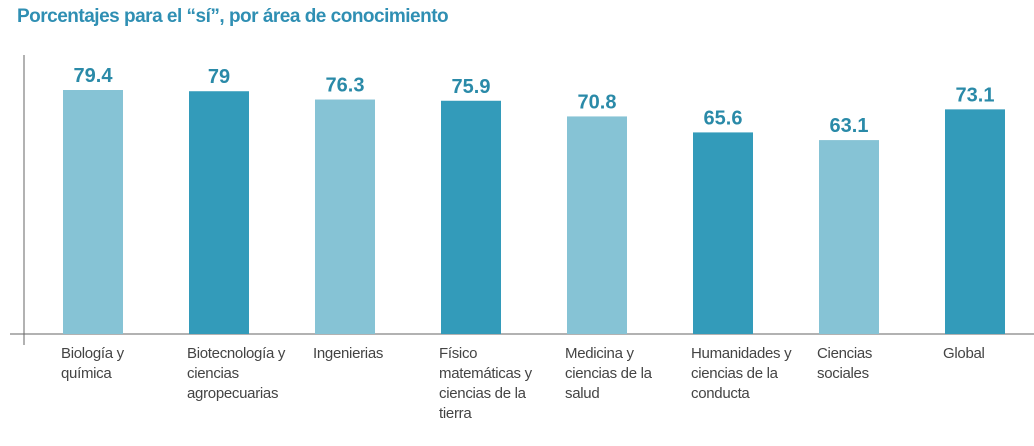 The width and height of the screenshot is (1034, 446). What do you see at coordinates (236, 373) in the screenshot?
I see `x-tick-label: Biotecnología y ciencias agropecuarias` at bounding box center [236, 373].